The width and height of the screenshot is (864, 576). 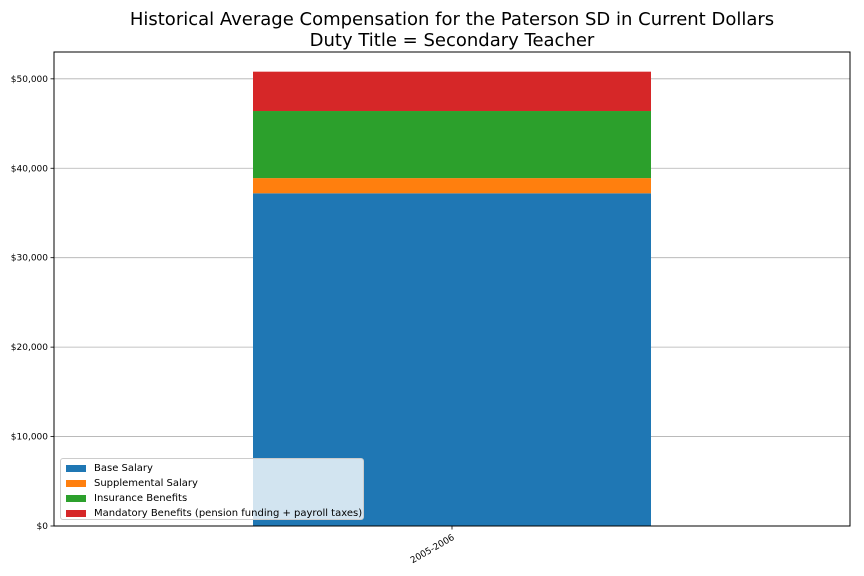 What do you see at coordinates (146, 483) in the screenshot?
I see `legend-label: Supplemental Salary` at bounding box center [146, 483].